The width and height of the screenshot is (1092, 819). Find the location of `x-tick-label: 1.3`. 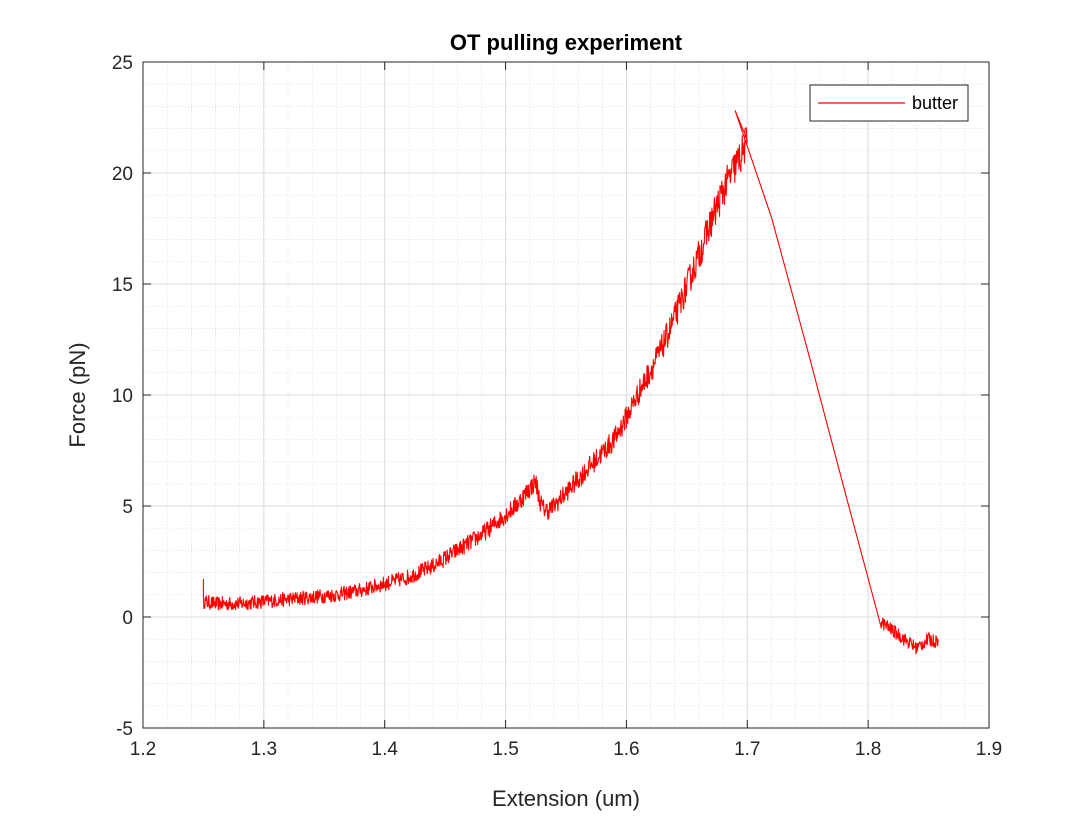

x-tick-label: 1.3 is located at coordinates (264, 749).